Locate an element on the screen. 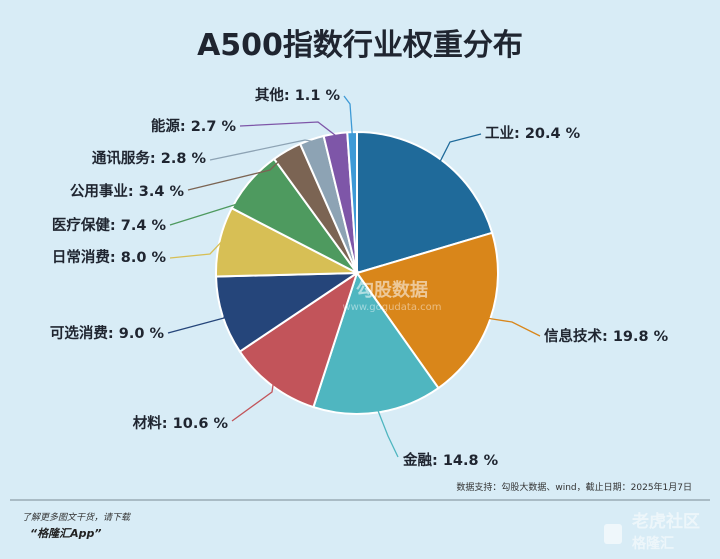 Image resolution: width=720 pixels, height=559 pixels. slice-label: 工业: 20.4 % is located at coordinates (533, 133).